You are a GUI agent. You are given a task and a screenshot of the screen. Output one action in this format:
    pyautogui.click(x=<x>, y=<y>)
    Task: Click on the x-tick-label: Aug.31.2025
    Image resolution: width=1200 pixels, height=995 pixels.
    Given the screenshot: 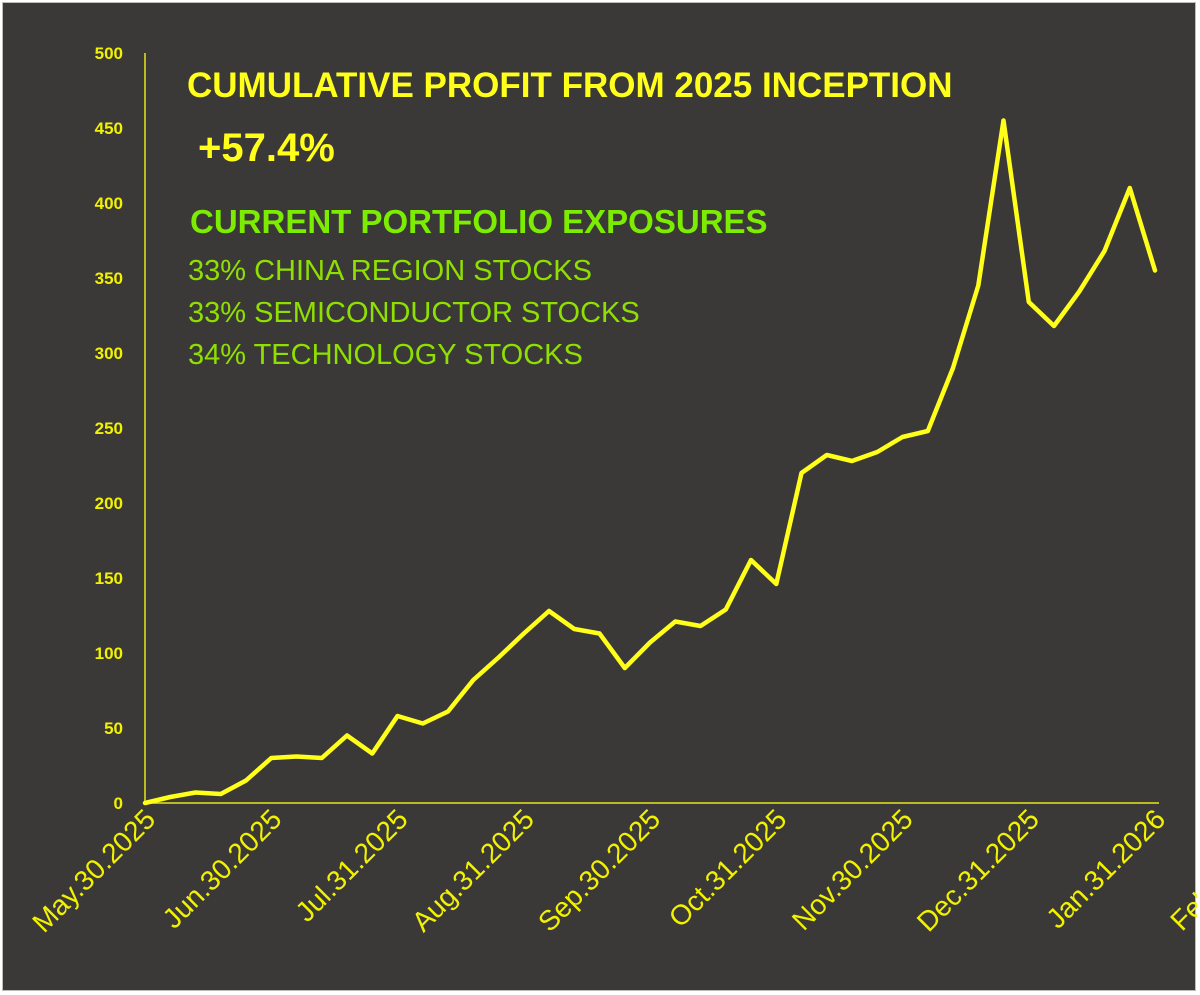 What is the action you would take?
    pyautogui.click(x=473, y=870)
    